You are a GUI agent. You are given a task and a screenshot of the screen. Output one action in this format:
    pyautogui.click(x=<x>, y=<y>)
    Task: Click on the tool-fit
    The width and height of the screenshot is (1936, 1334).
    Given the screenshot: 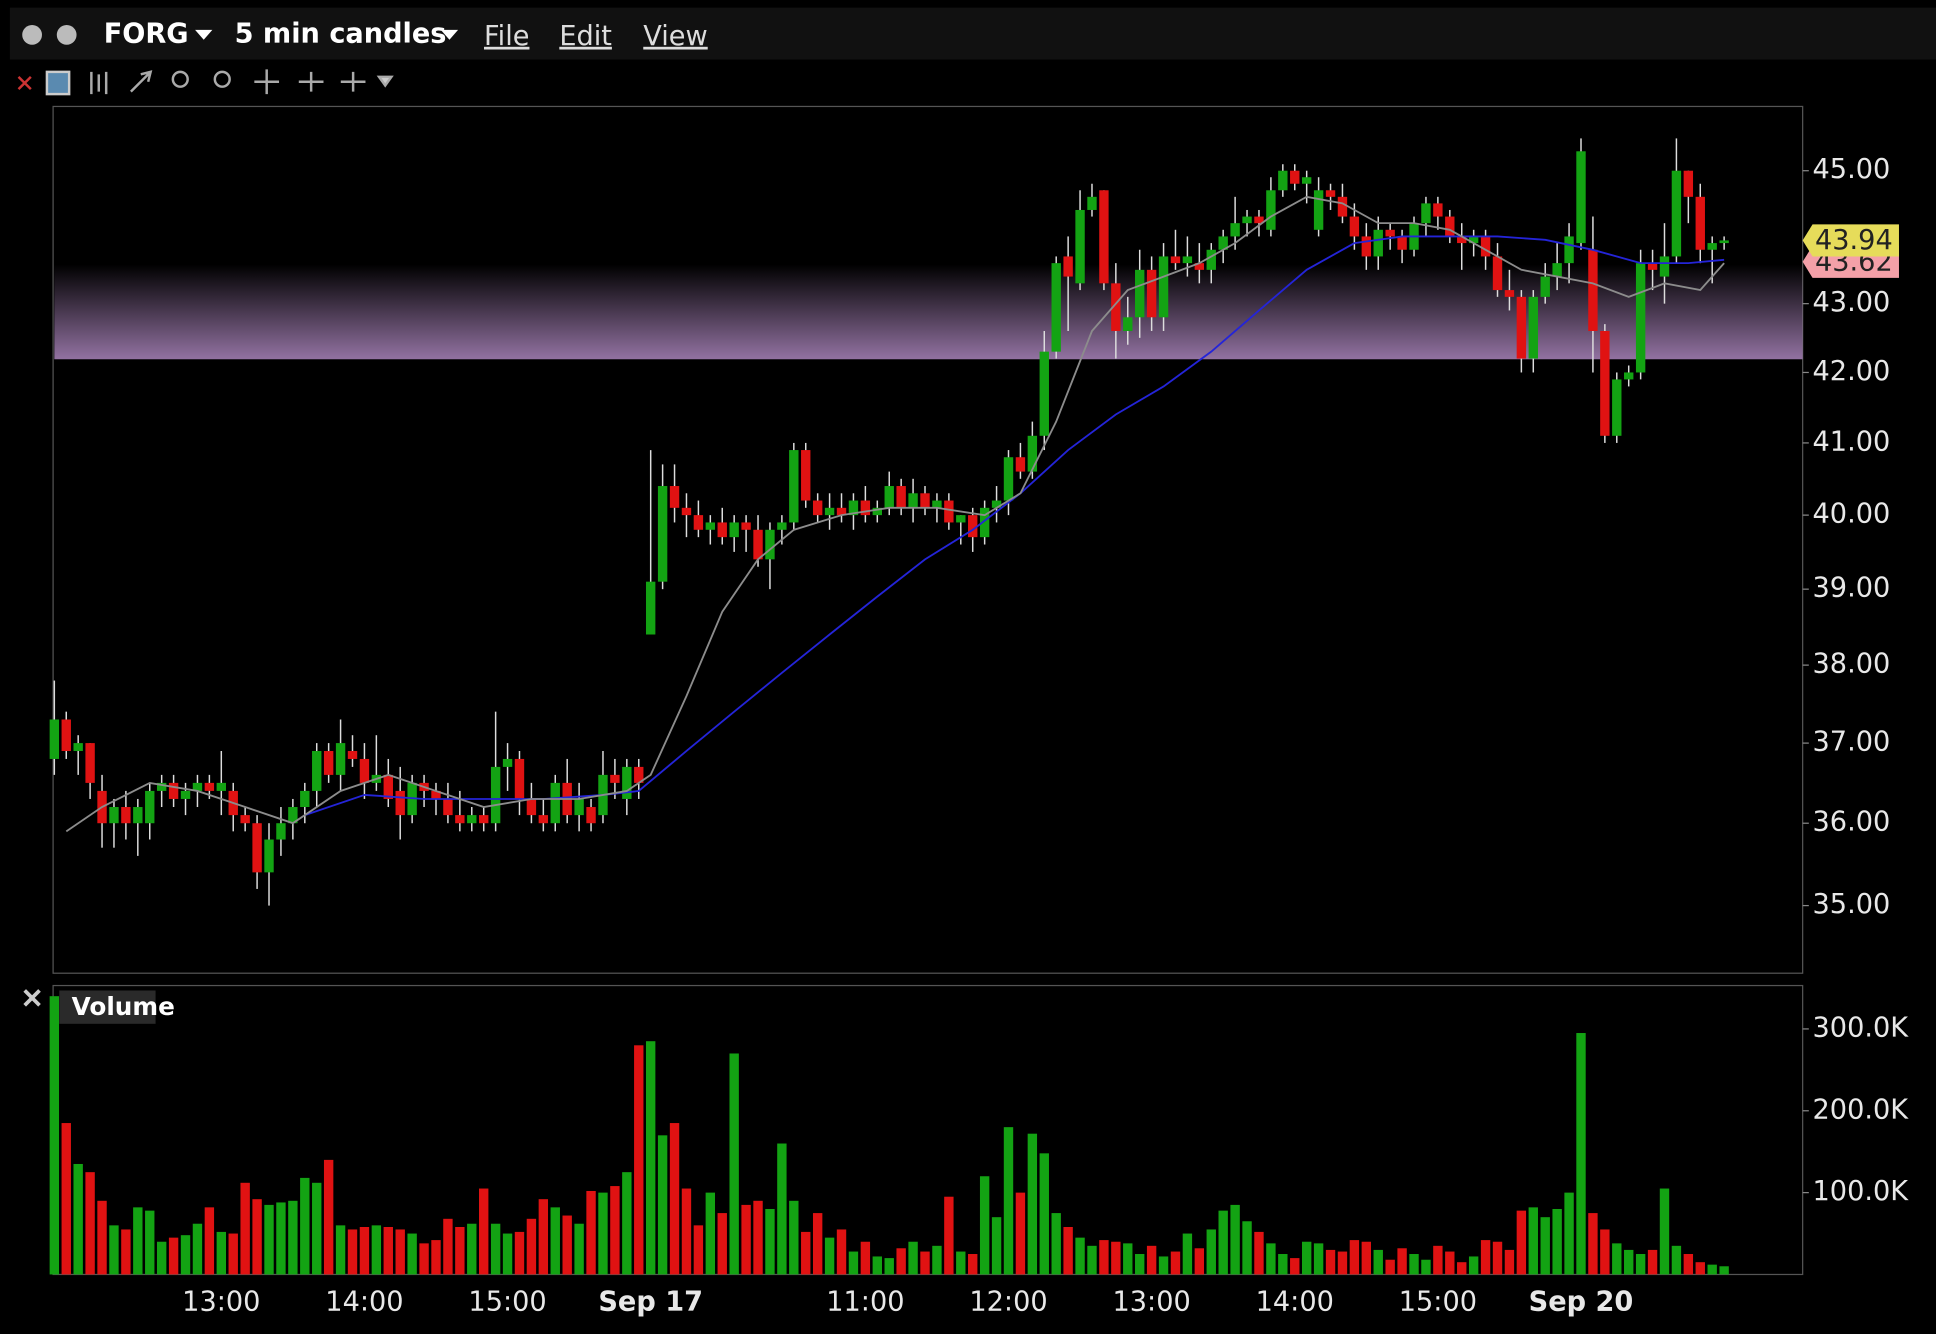 What is the action you would take?
    pyautogui.click(x=353, y=81)
    